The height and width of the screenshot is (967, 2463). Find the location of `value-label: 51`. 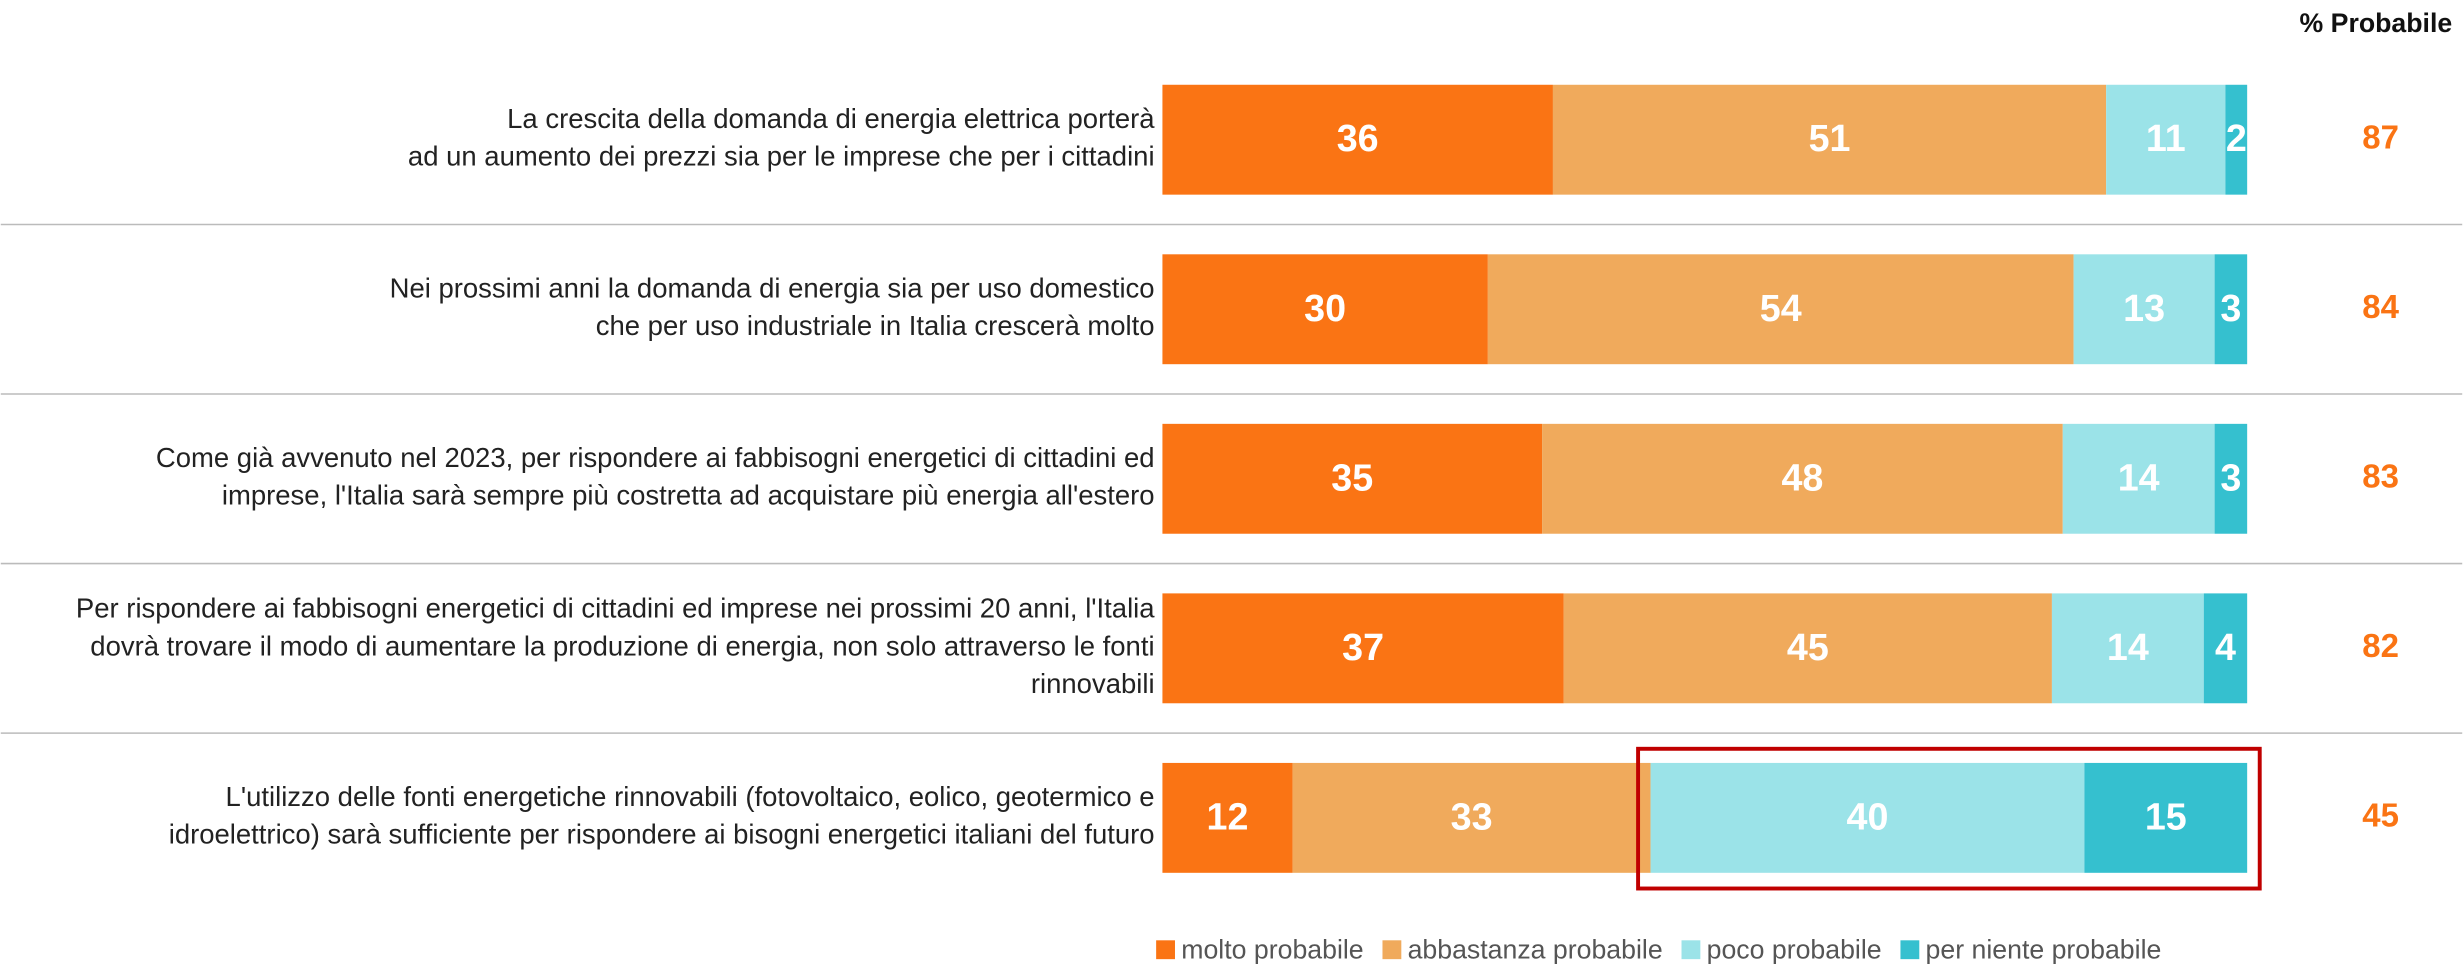

value-label: 51 is located at coordinates (1830, 138).